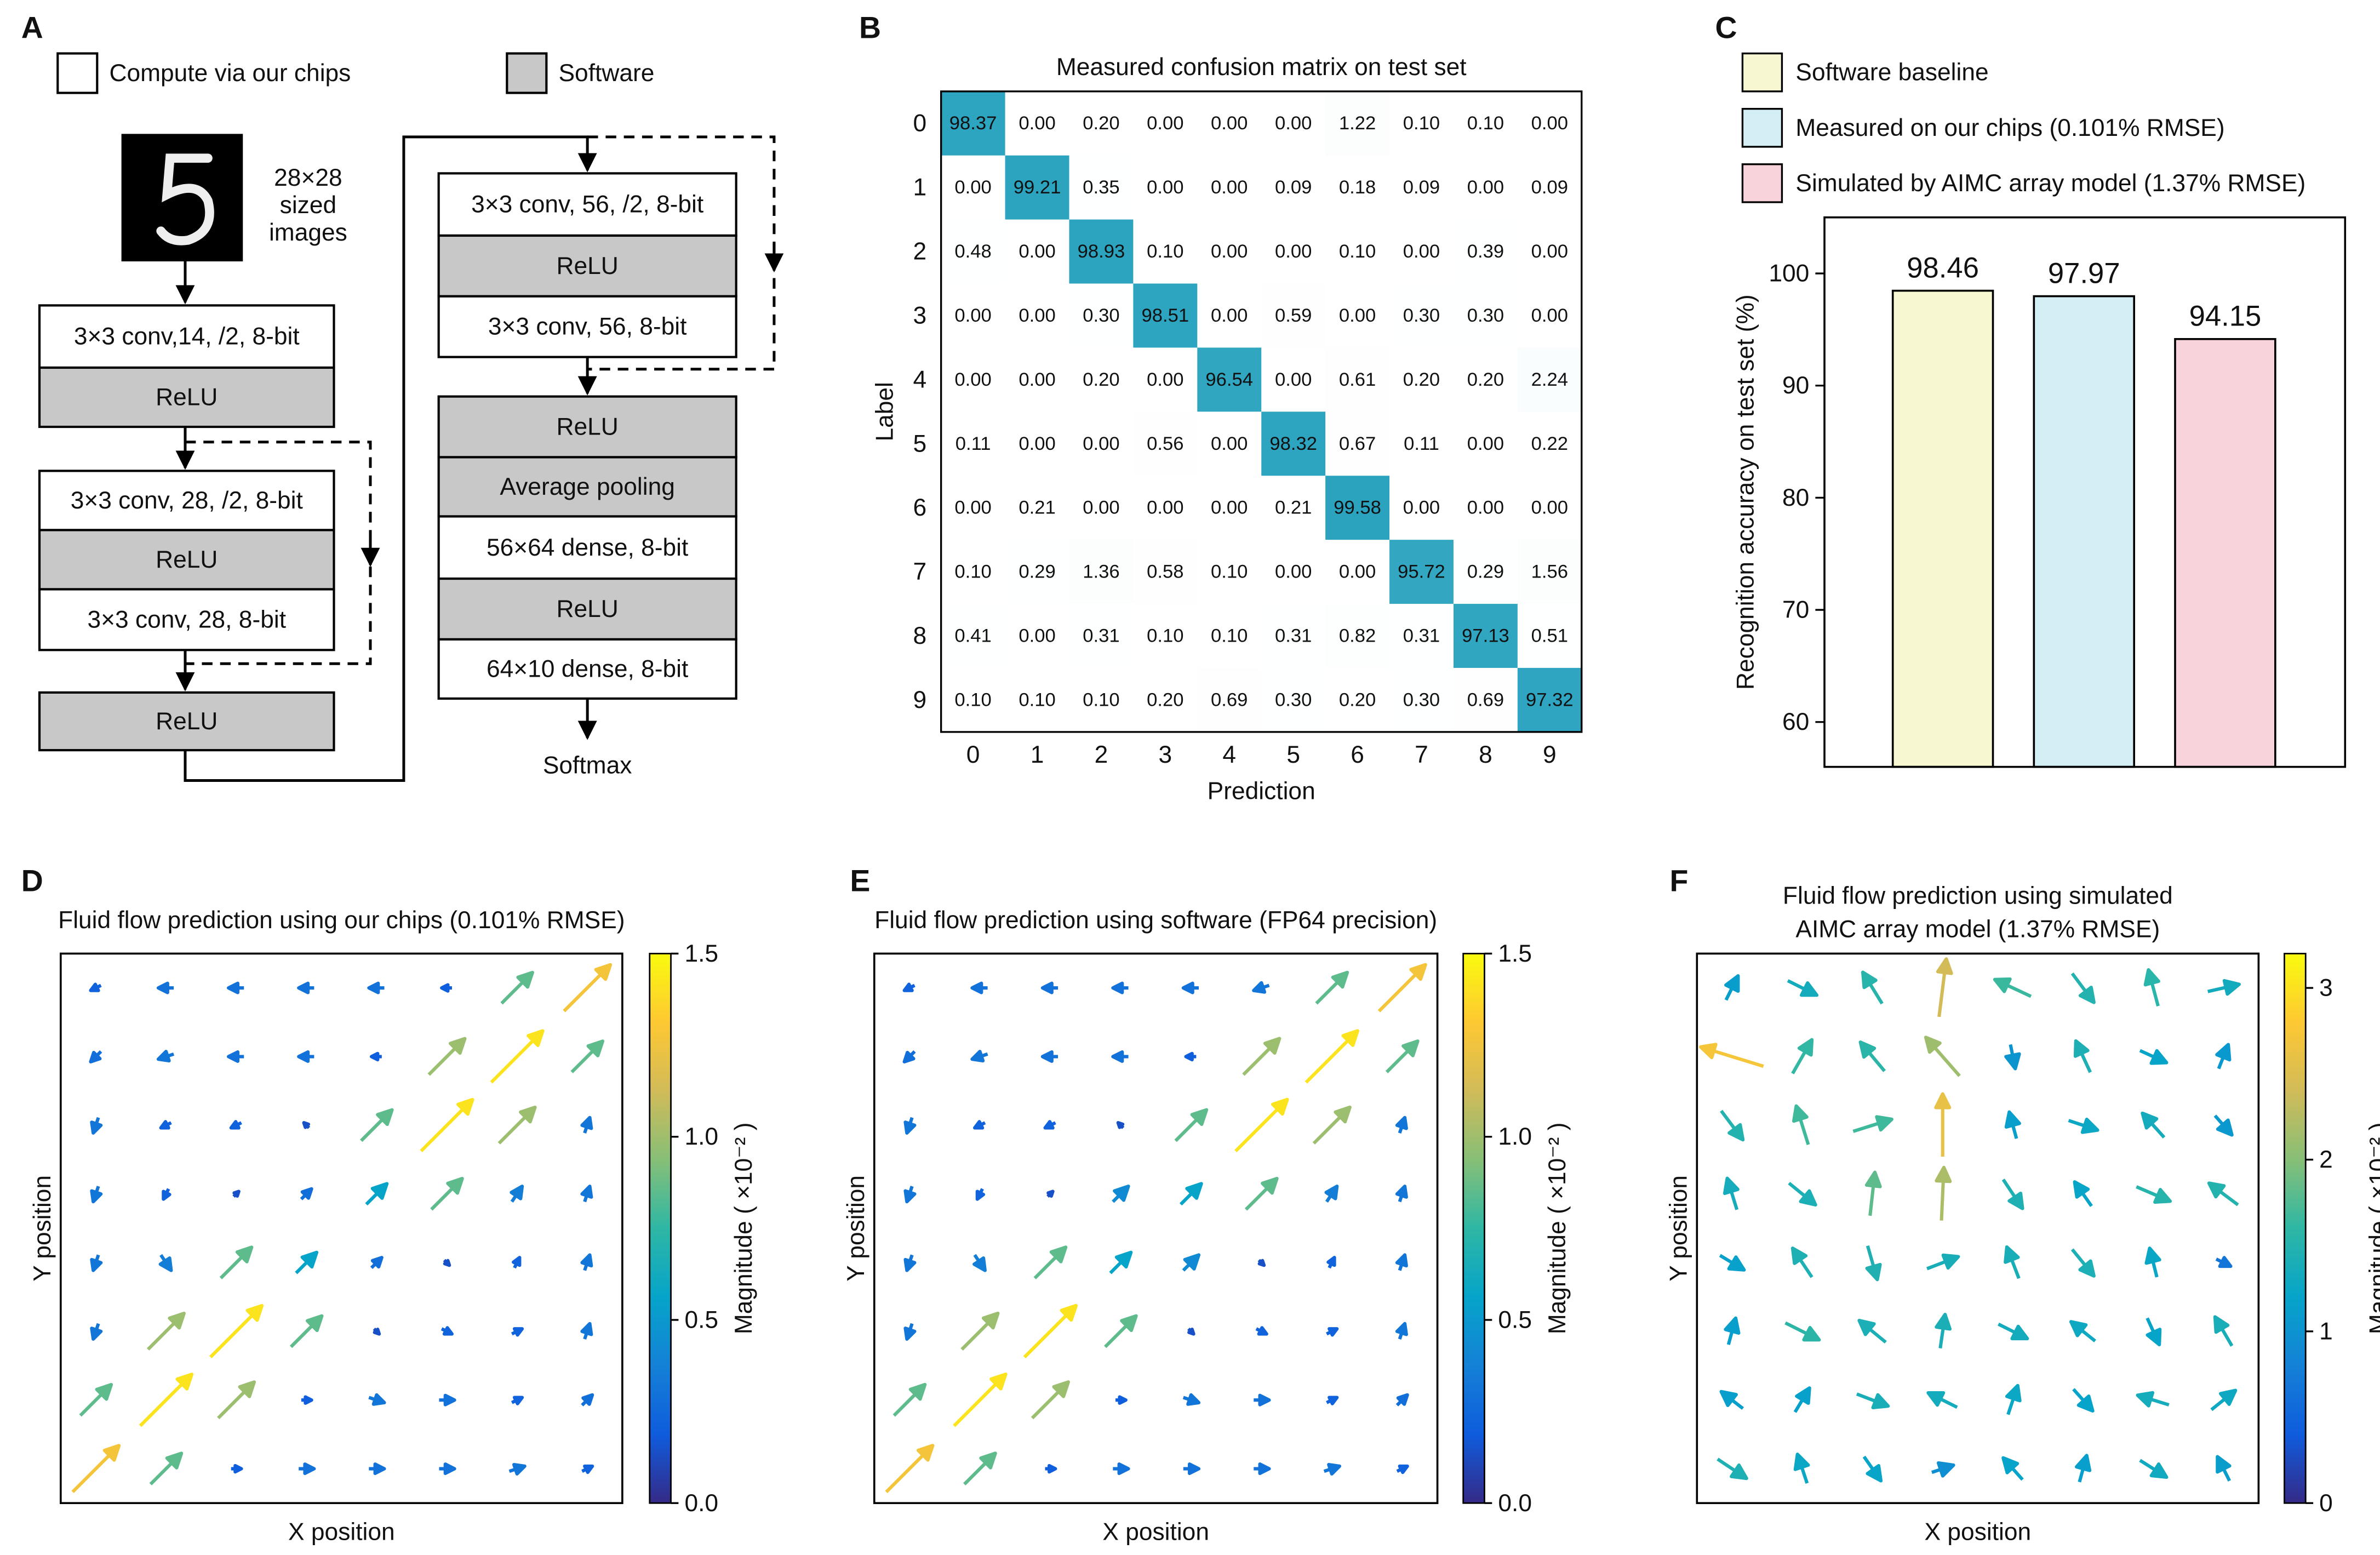  I want to click on cell-label: 0.21, so click(1037, 508).